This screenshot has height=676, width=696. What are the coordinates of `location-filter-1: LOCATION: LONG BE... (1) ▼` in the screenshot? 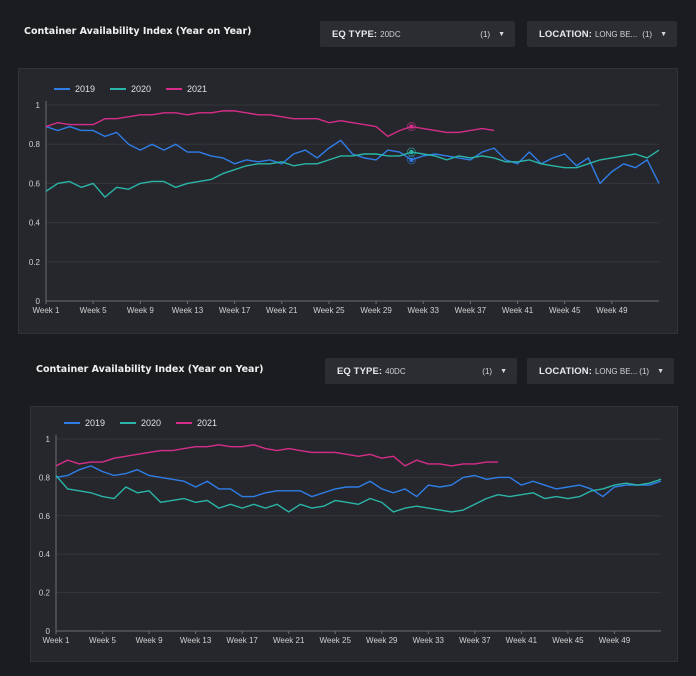 It's located at (602, 34).